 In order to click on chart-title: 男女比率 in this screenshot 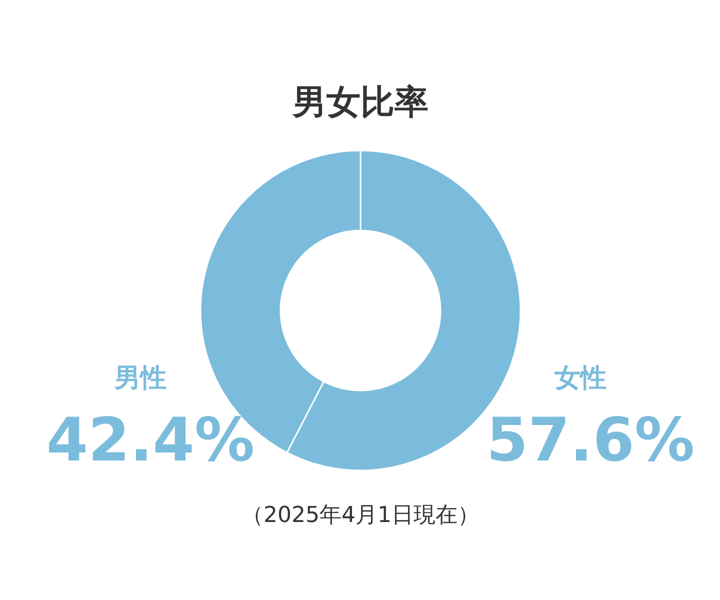, I will do `click(360, 102)`.